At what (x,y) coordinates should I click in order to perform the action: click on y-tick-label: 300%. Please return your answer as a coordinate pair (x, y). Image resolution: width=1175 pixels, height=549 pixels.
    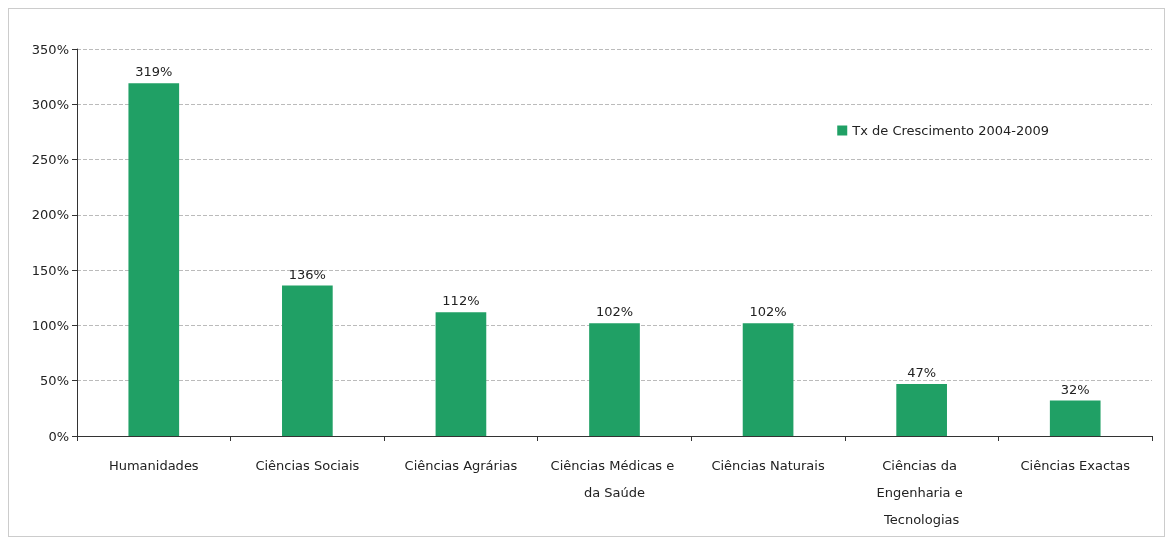
    Looking at the image, I should click on (50, 104).